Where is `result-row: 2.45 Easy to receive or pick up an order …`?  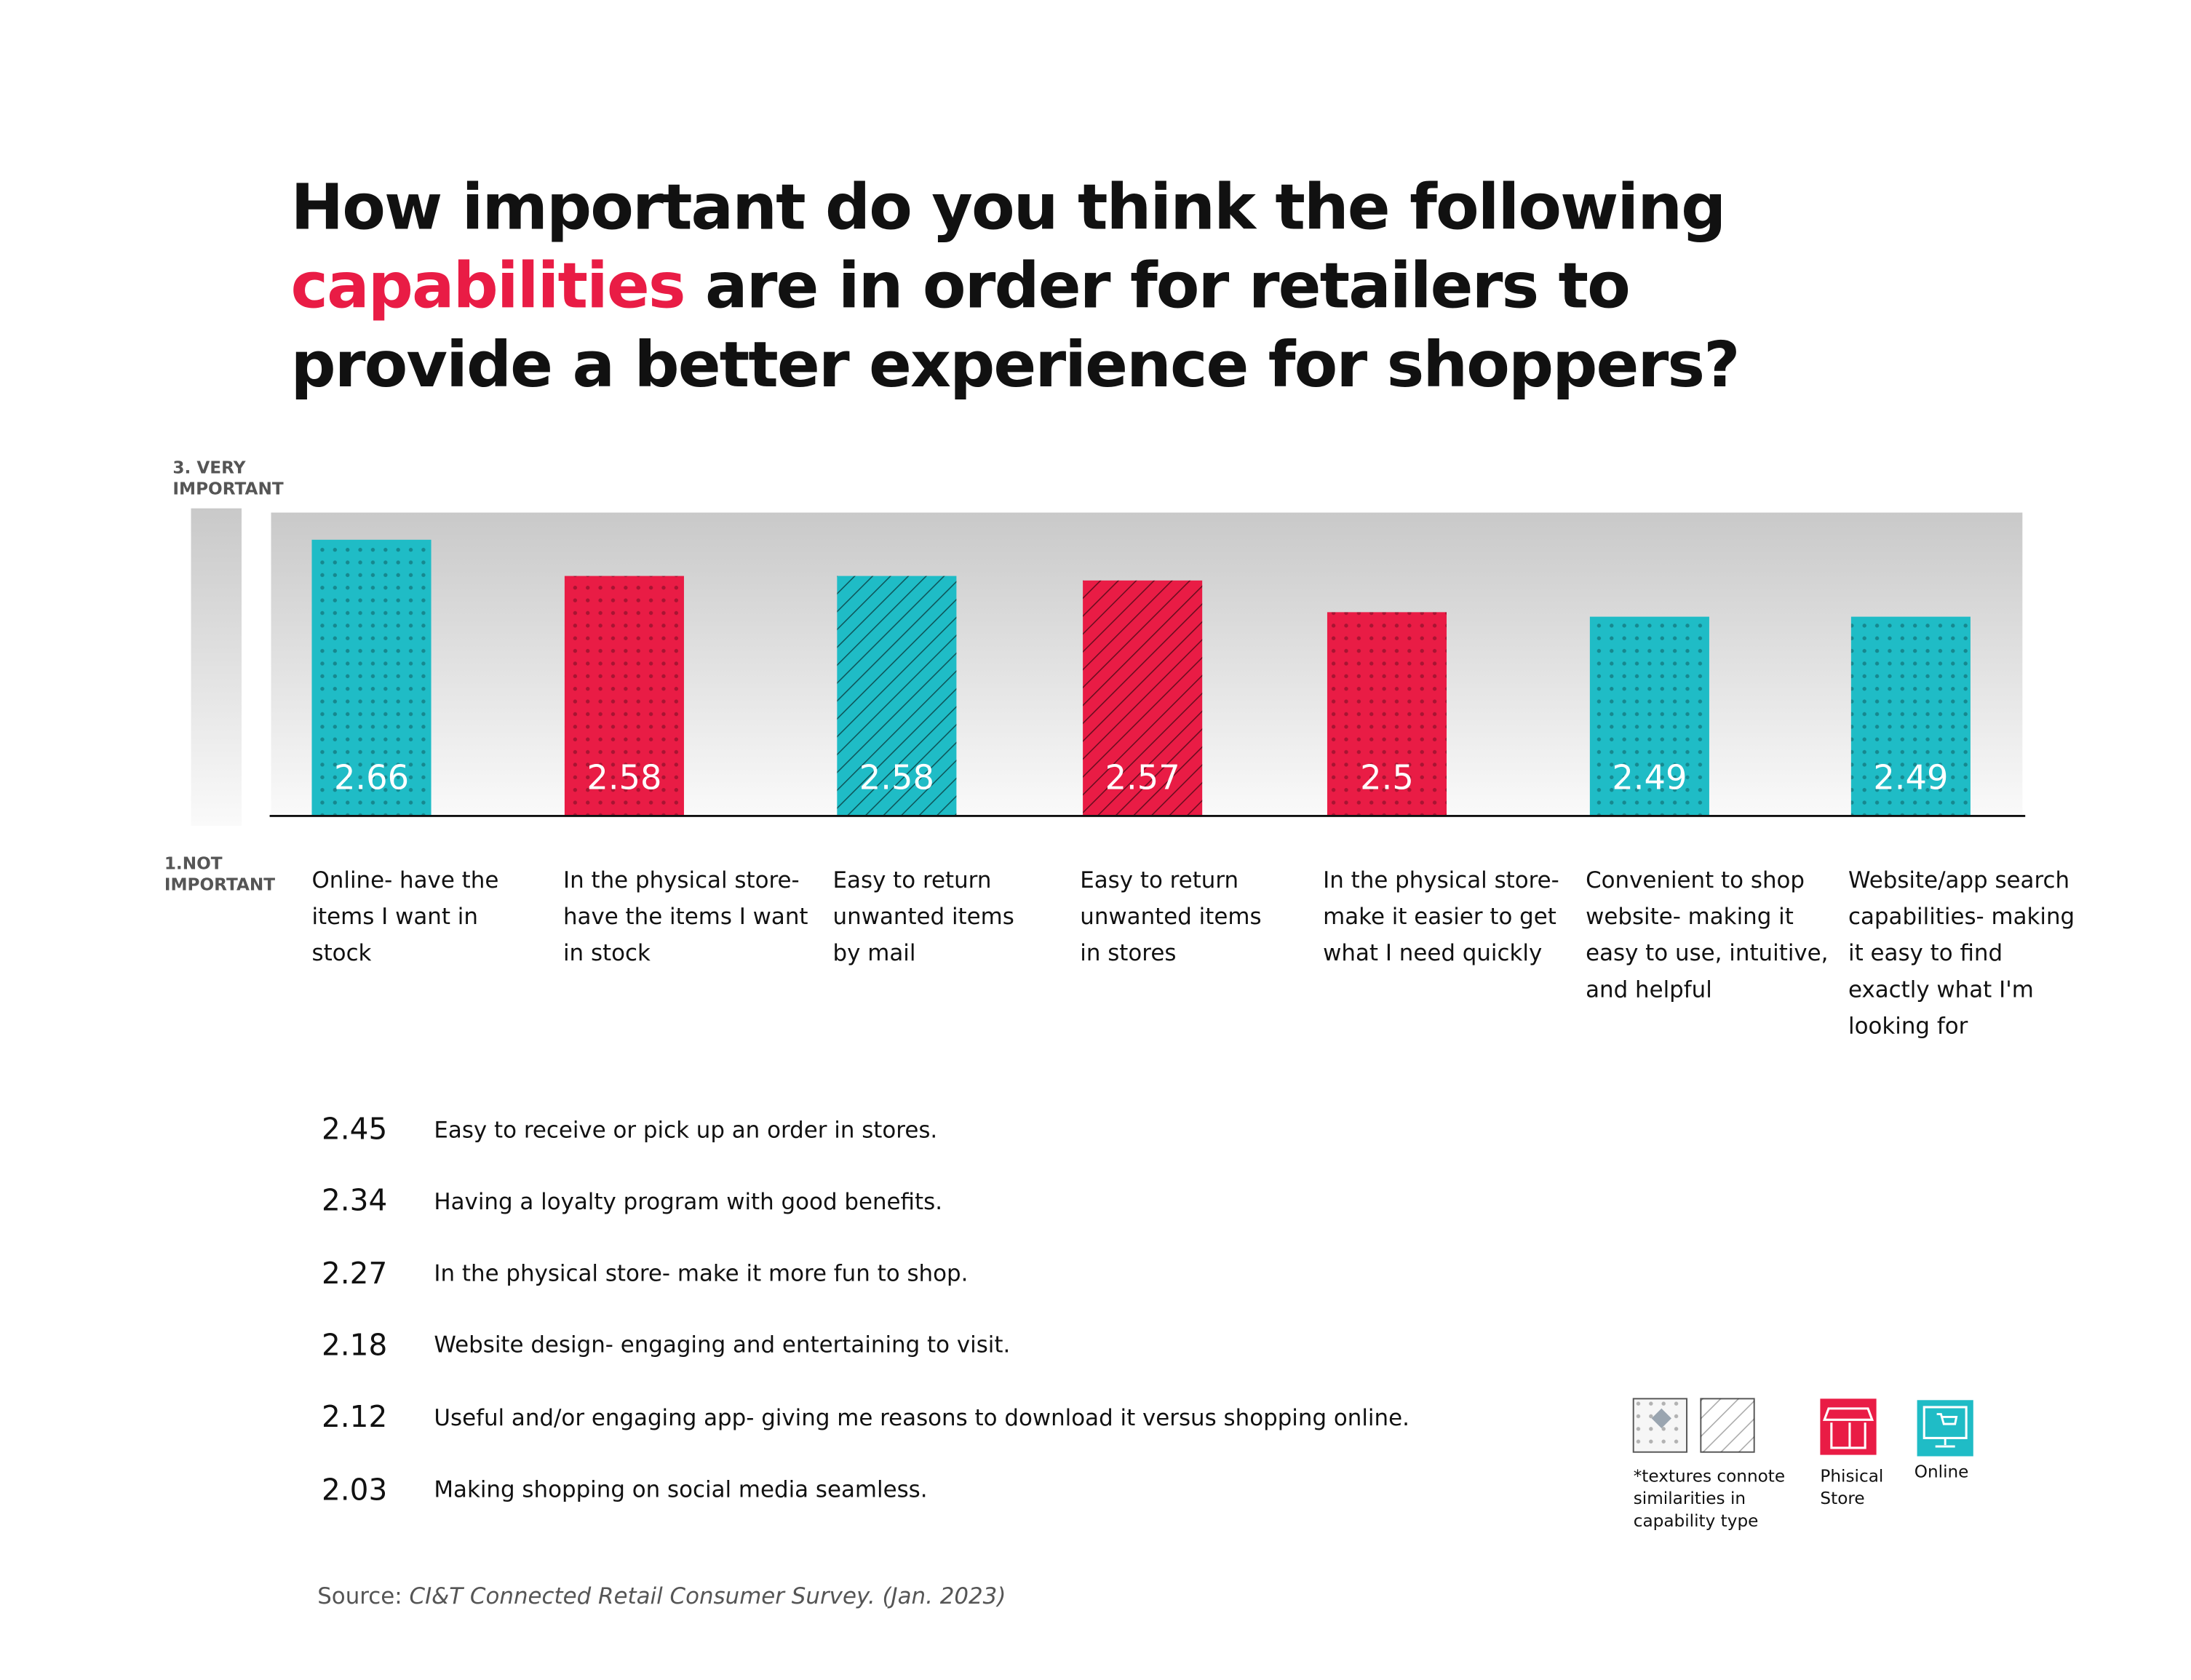
result-row: 2.45 Easy to receive or pick up an order … is located at coordinates (629, 1129).